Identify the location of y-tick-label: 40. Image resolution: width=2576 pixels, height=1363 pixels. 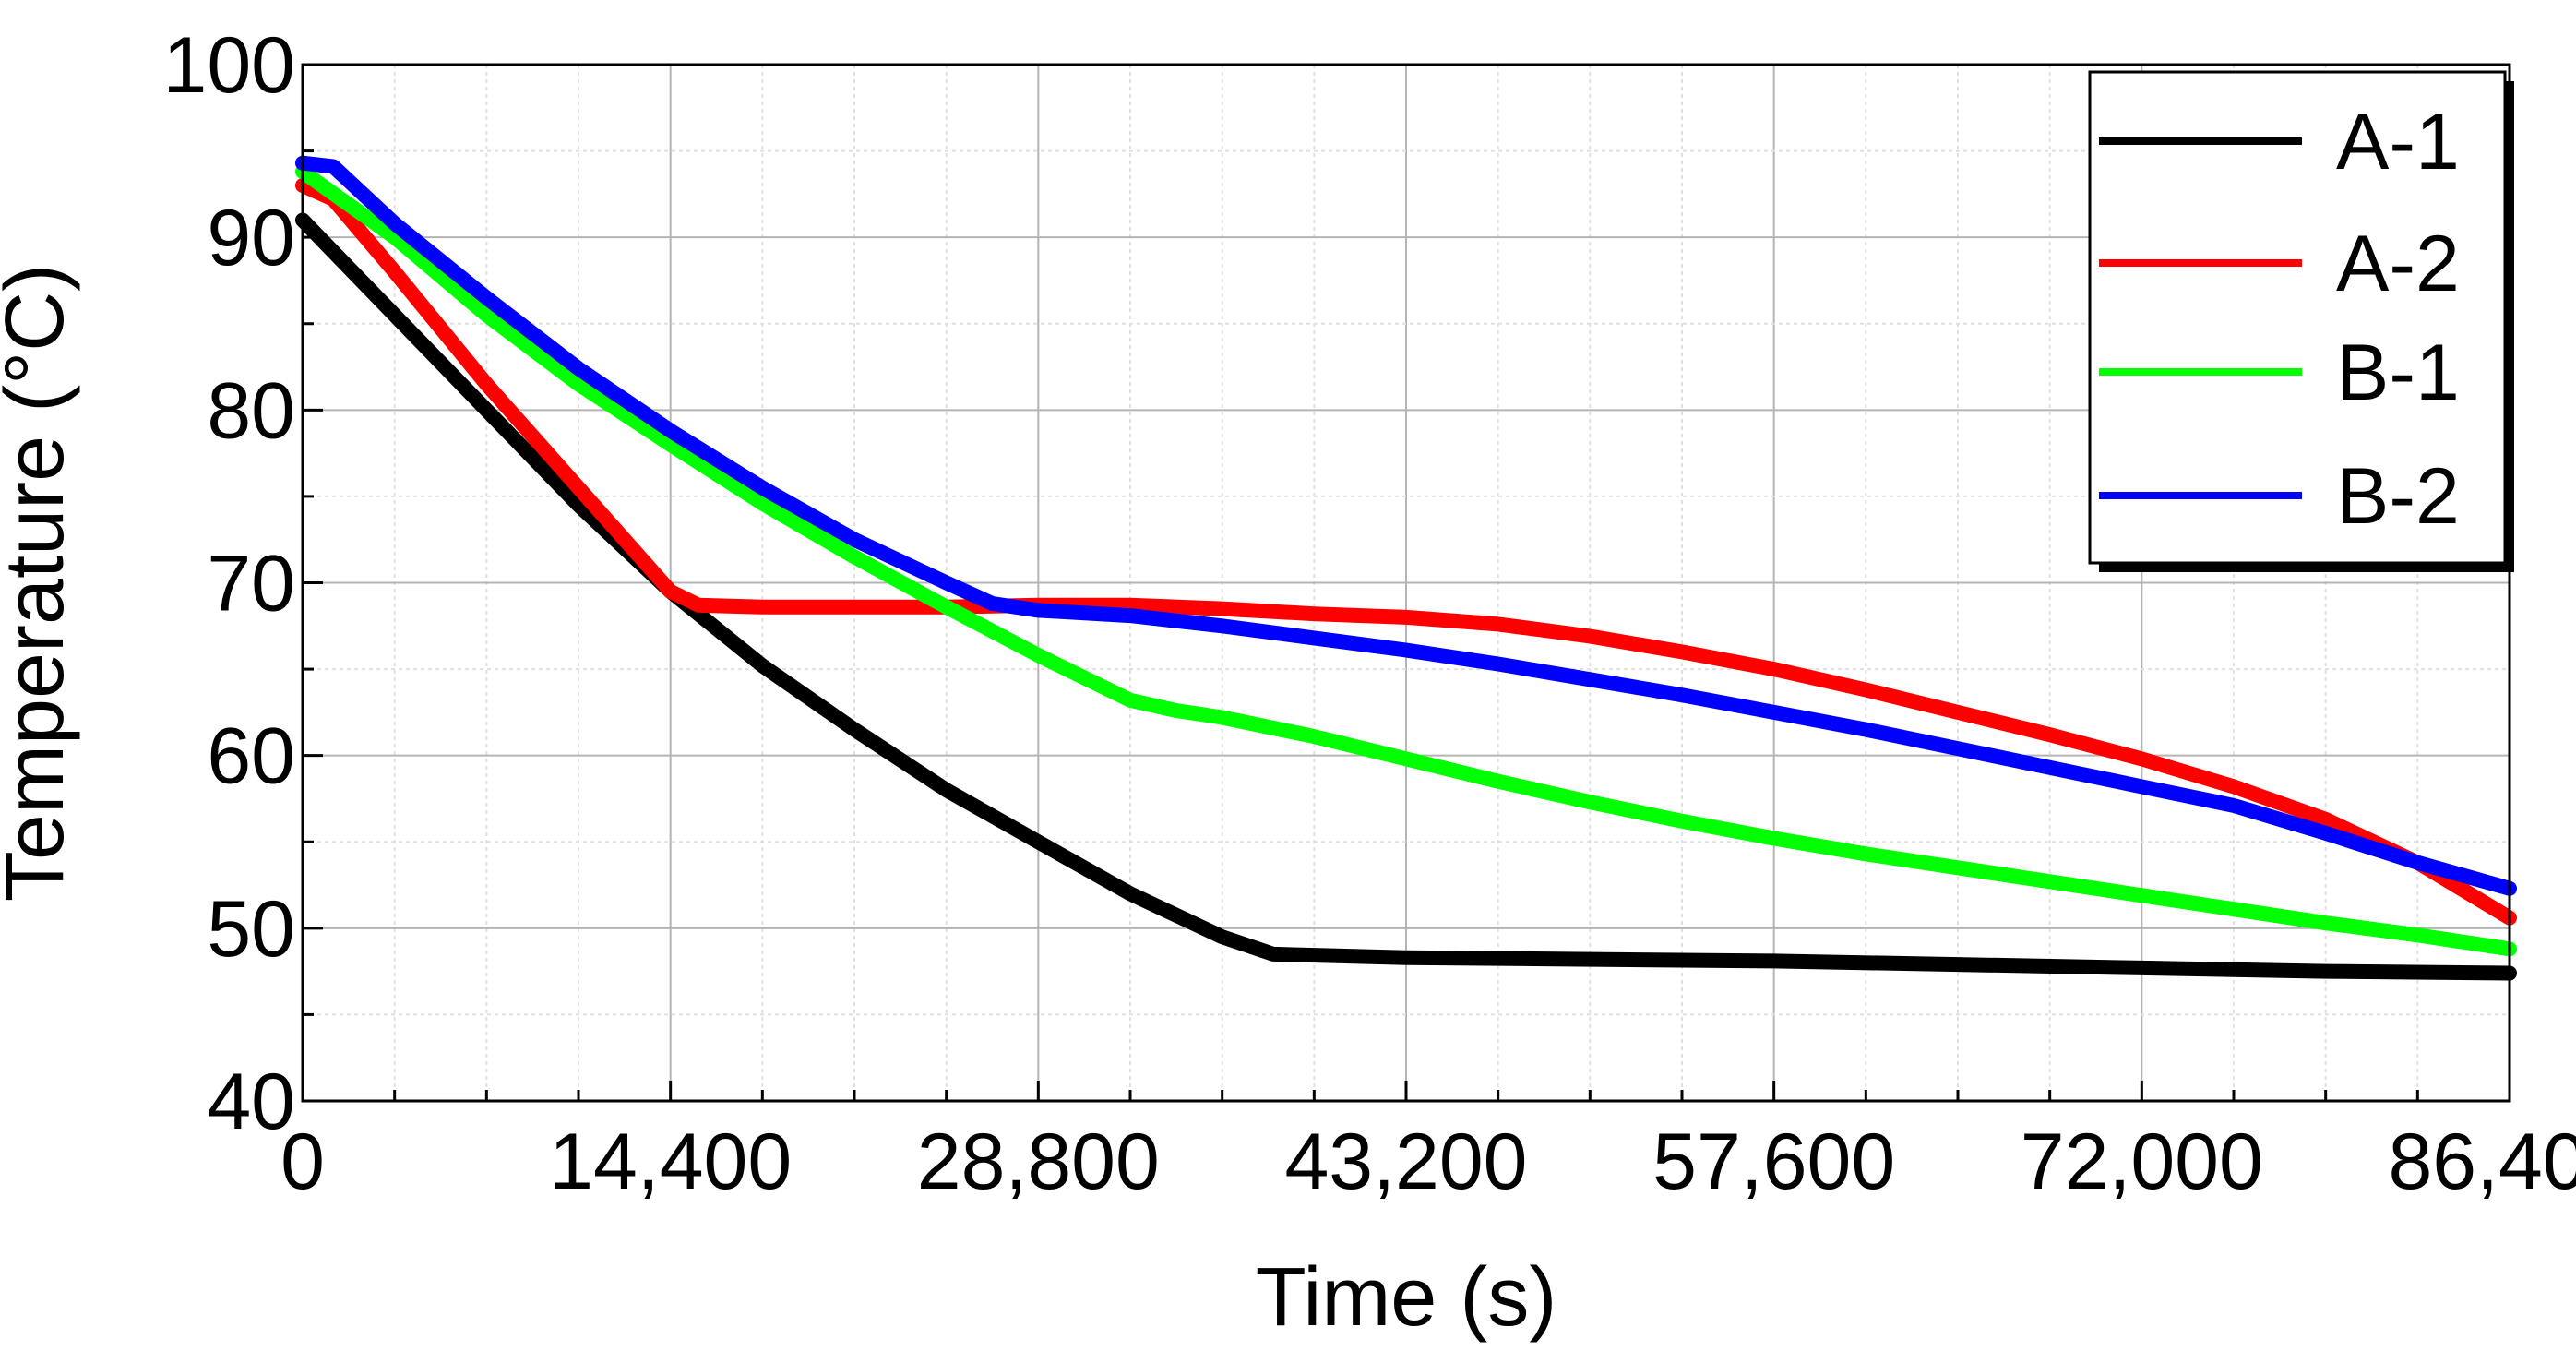
(251, 1102).